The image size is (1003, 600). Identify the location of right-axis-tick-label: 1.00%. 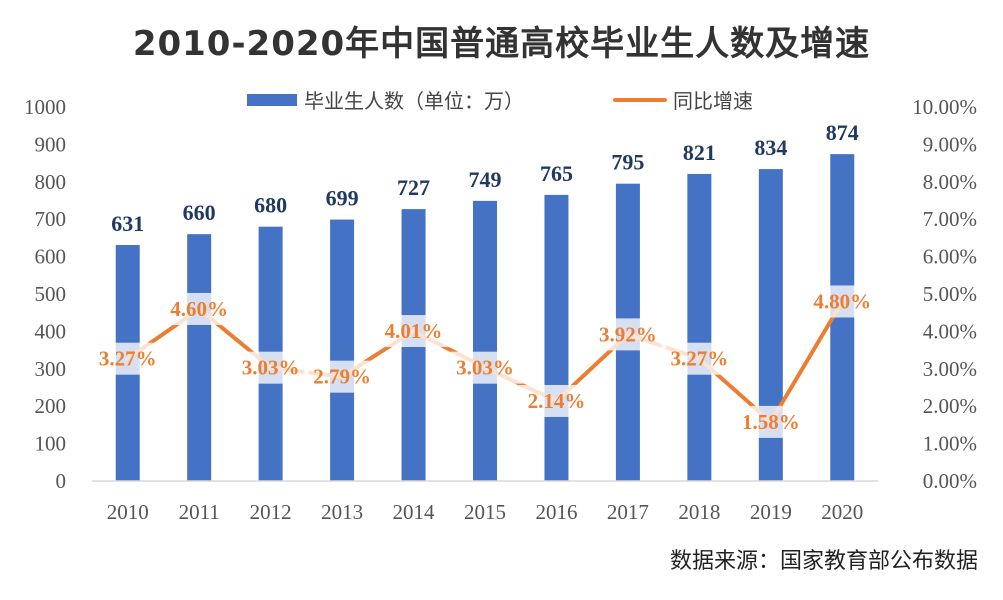
(950, 444).